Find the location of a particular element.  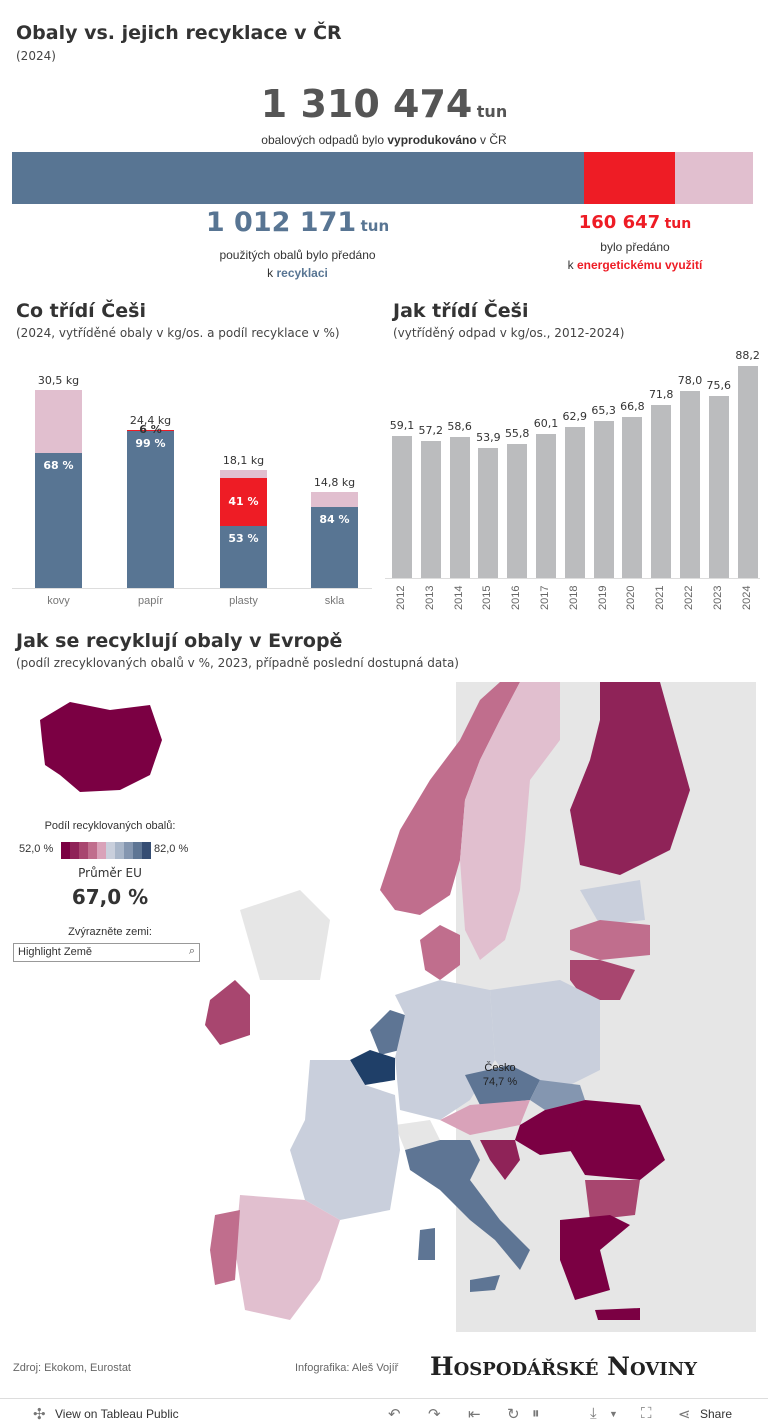

map-country-portugal is located at coordinates (225, 1247).